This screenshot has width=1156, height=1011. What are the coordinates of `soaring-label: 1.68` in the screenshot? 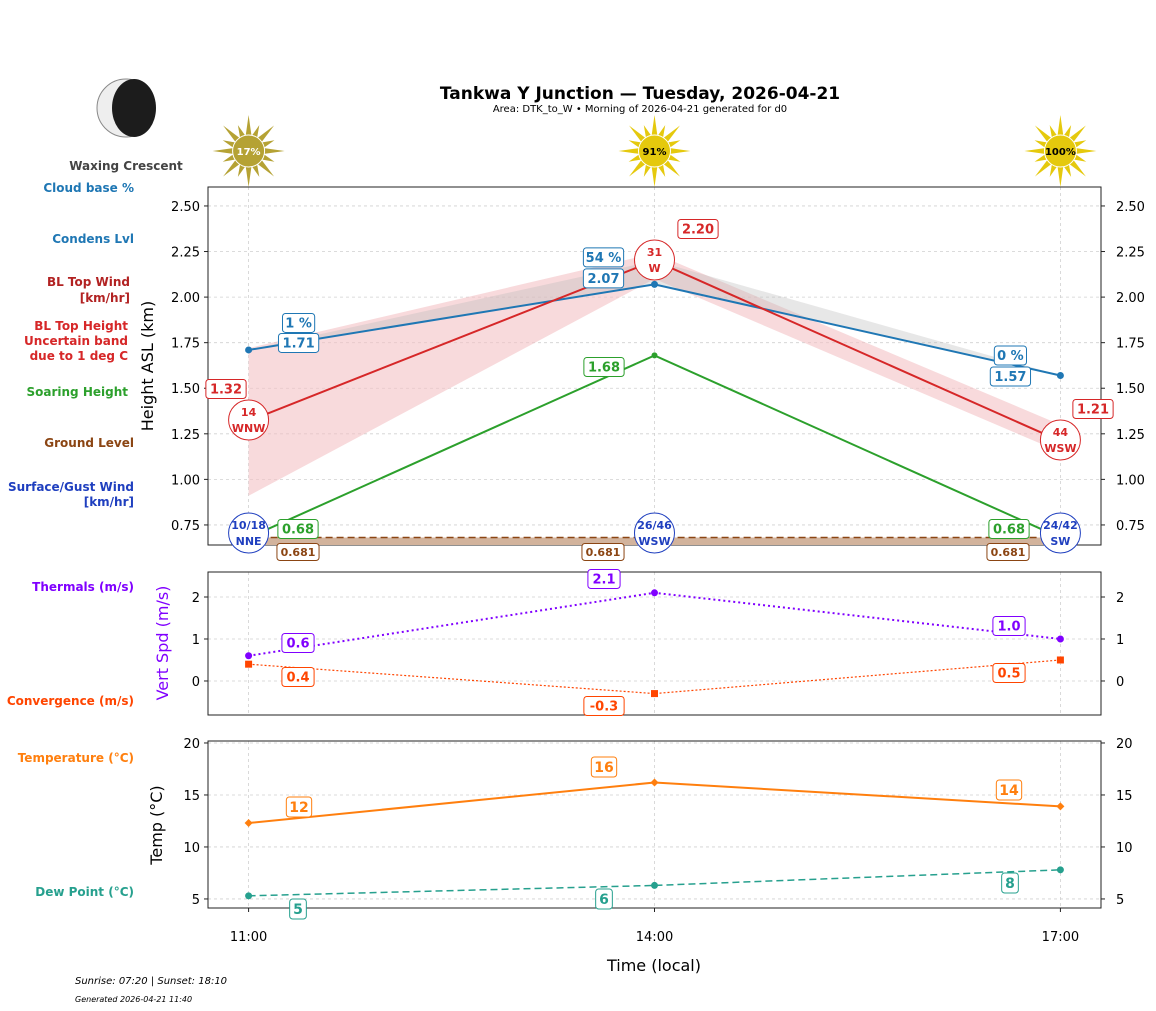 It's located at (604, 367).